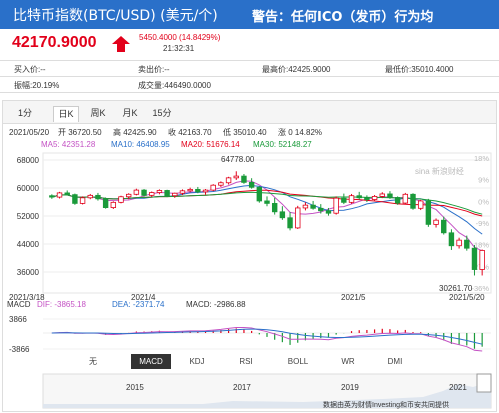 This screenshot has height=413, width=499. Describe the element at coordinates (30, 69) in the screenshot. I see `buy-price: 买入价:--` at that location.